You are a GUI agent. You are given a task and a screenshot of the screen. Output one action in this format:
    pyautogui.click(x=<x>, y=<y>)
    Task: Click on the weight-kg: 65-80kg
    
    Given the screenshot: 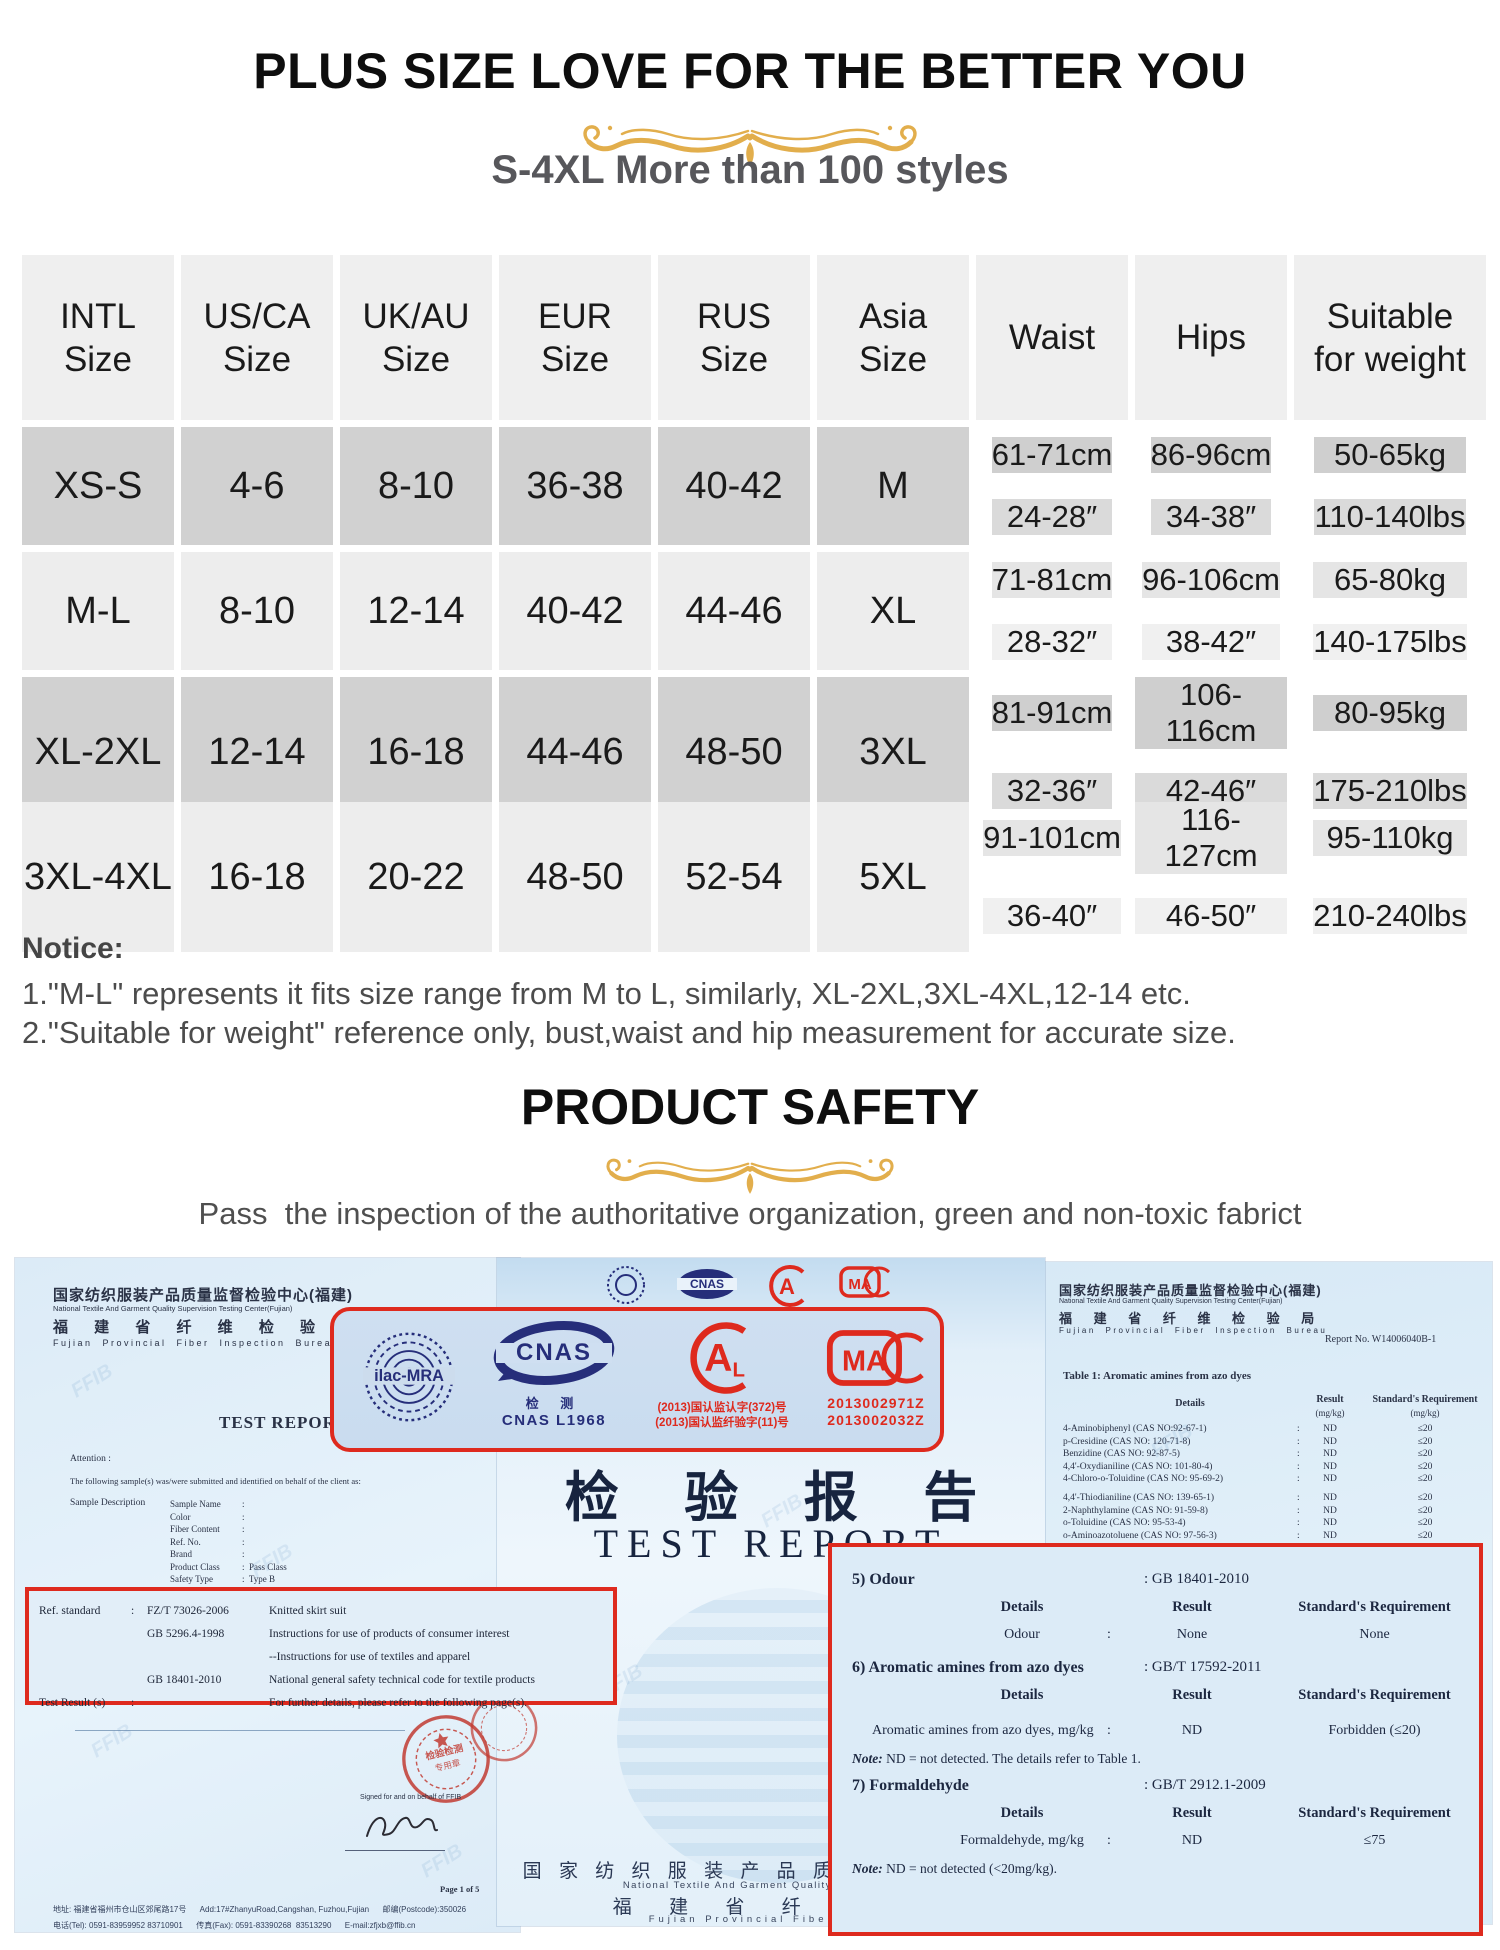 What is the action you would take?
    pyautogui.click(x=1390, y=580)
    